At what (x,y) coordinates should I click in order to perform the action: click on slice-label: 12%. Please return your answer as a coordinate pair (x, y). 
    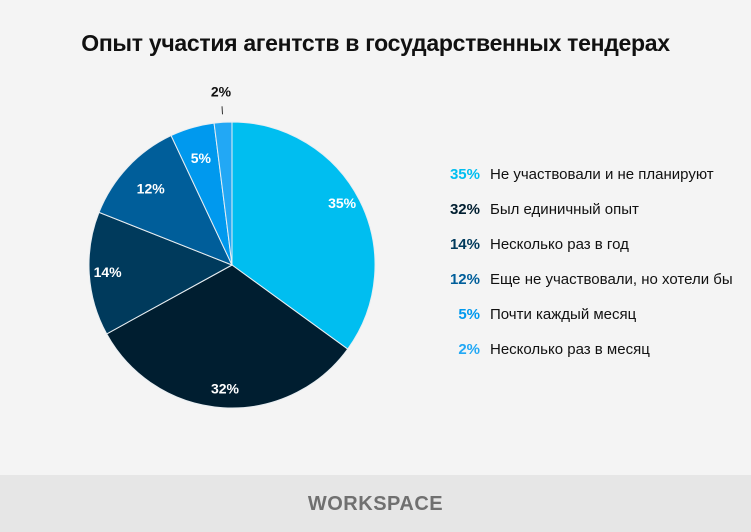
    Looking at the image, I should click on (151, 189).